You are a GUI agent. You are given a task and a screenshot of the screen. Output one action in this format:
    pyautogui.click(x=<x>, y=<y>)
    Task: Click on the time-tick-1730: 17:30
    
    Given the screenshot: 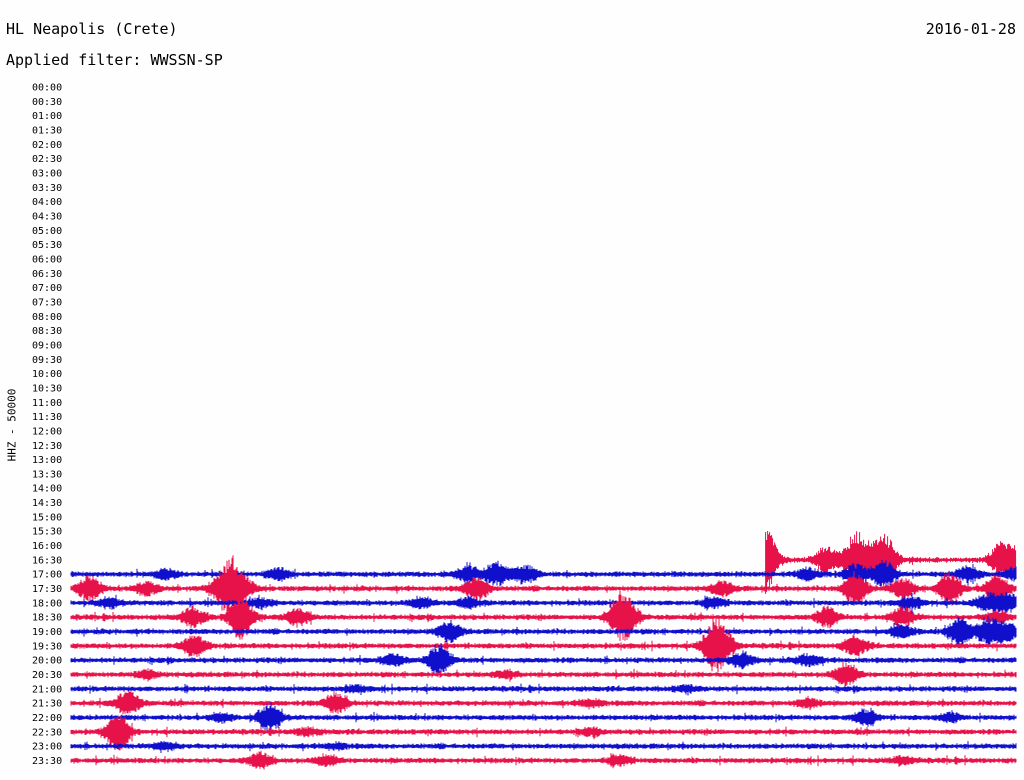 What is the action you would take?
    pyautogui.click(x=47, y=589)
    